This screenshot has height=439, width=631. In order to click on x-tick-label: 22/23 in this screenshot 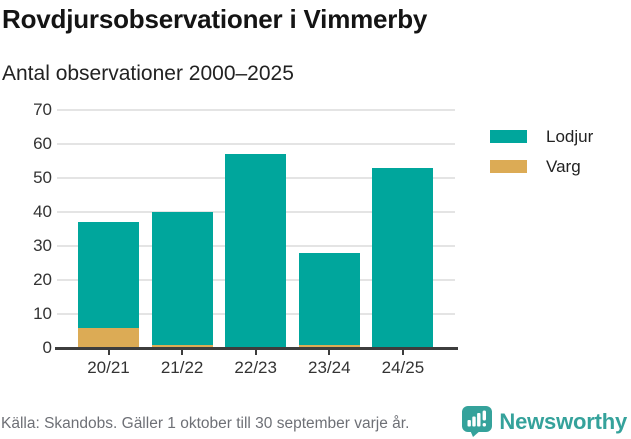, I will do `click(255, 367)`.